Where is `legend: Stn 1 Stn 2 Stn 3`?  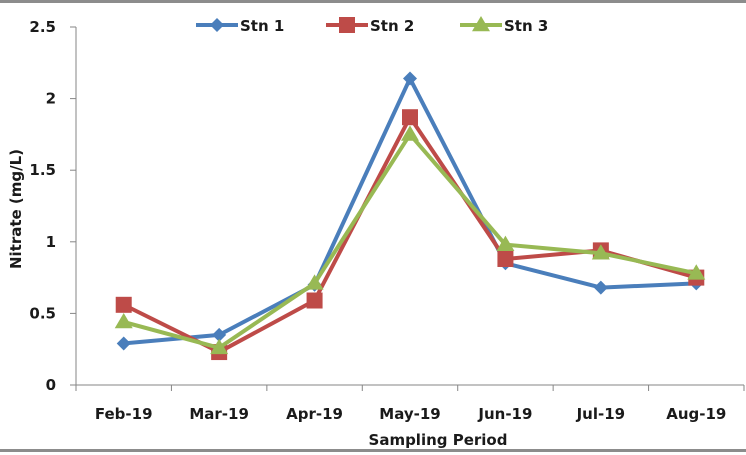 legend: Stn 1 Stn 2 Stn 3 is located at coordinates (372, 25).